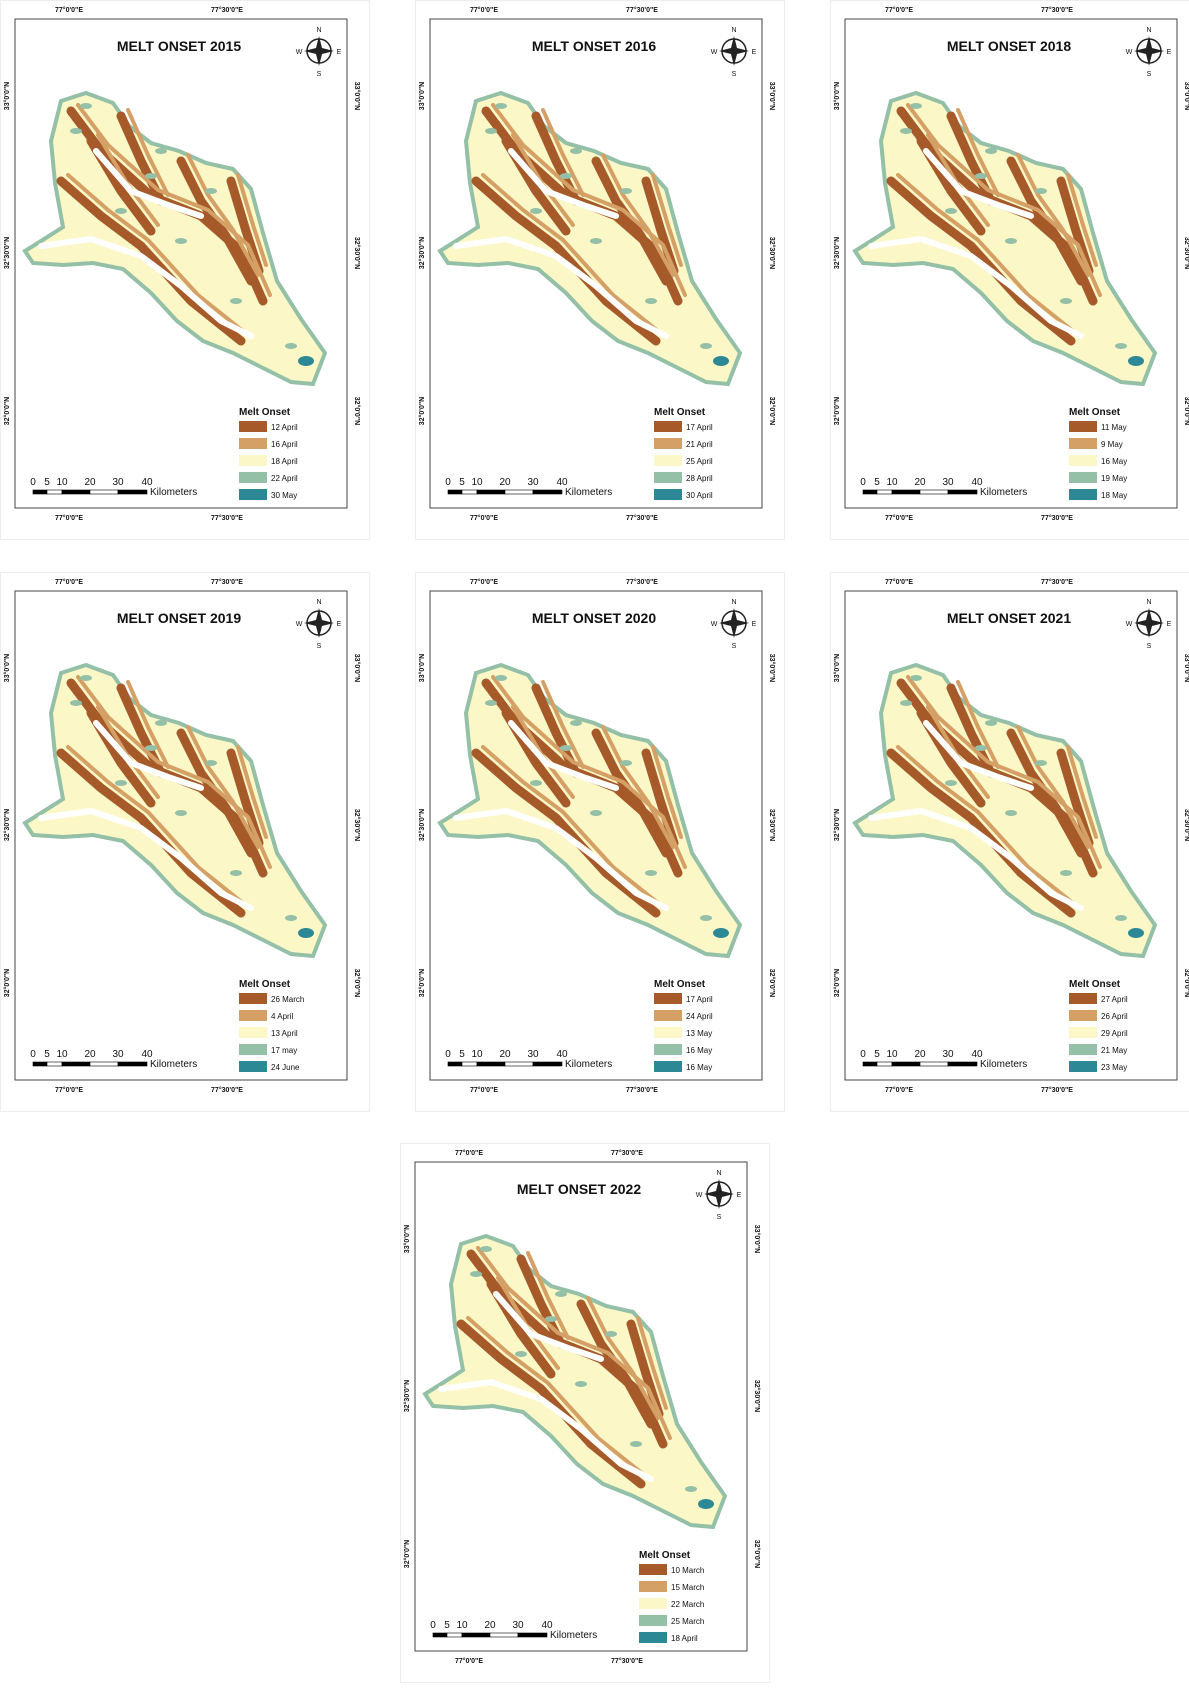  I want to click on legend-label: 27 April, so click(1114, 999).